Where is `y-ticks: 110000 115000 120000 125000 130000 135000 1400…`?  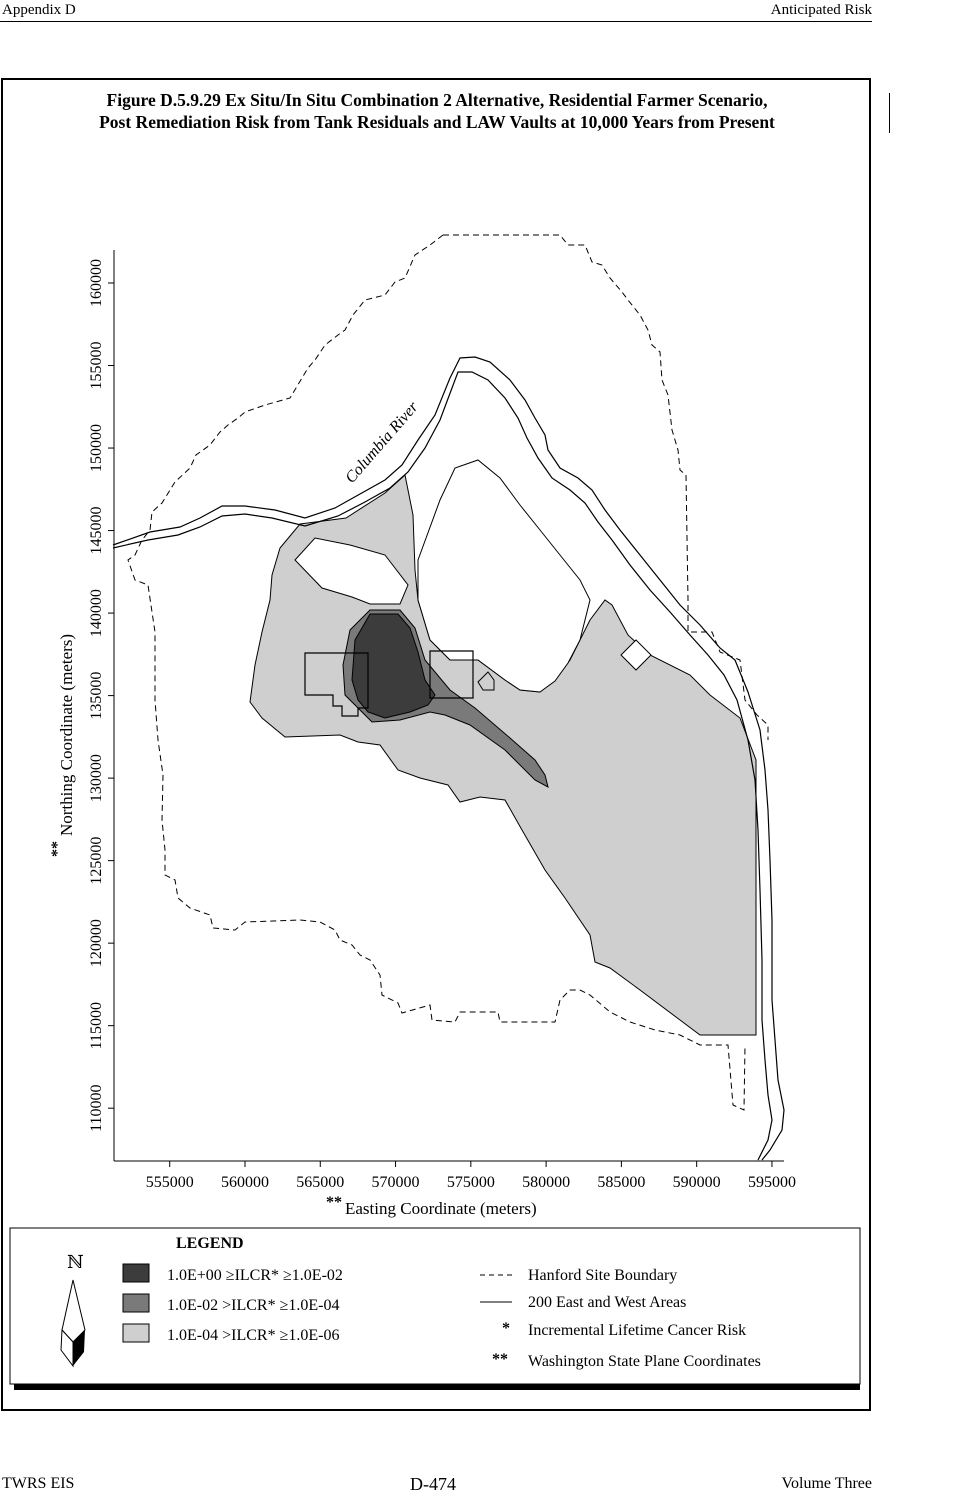 y-ticks: 110000 115000 120000 125000 130000 135000 1400… is located at coordinates (101, 695).